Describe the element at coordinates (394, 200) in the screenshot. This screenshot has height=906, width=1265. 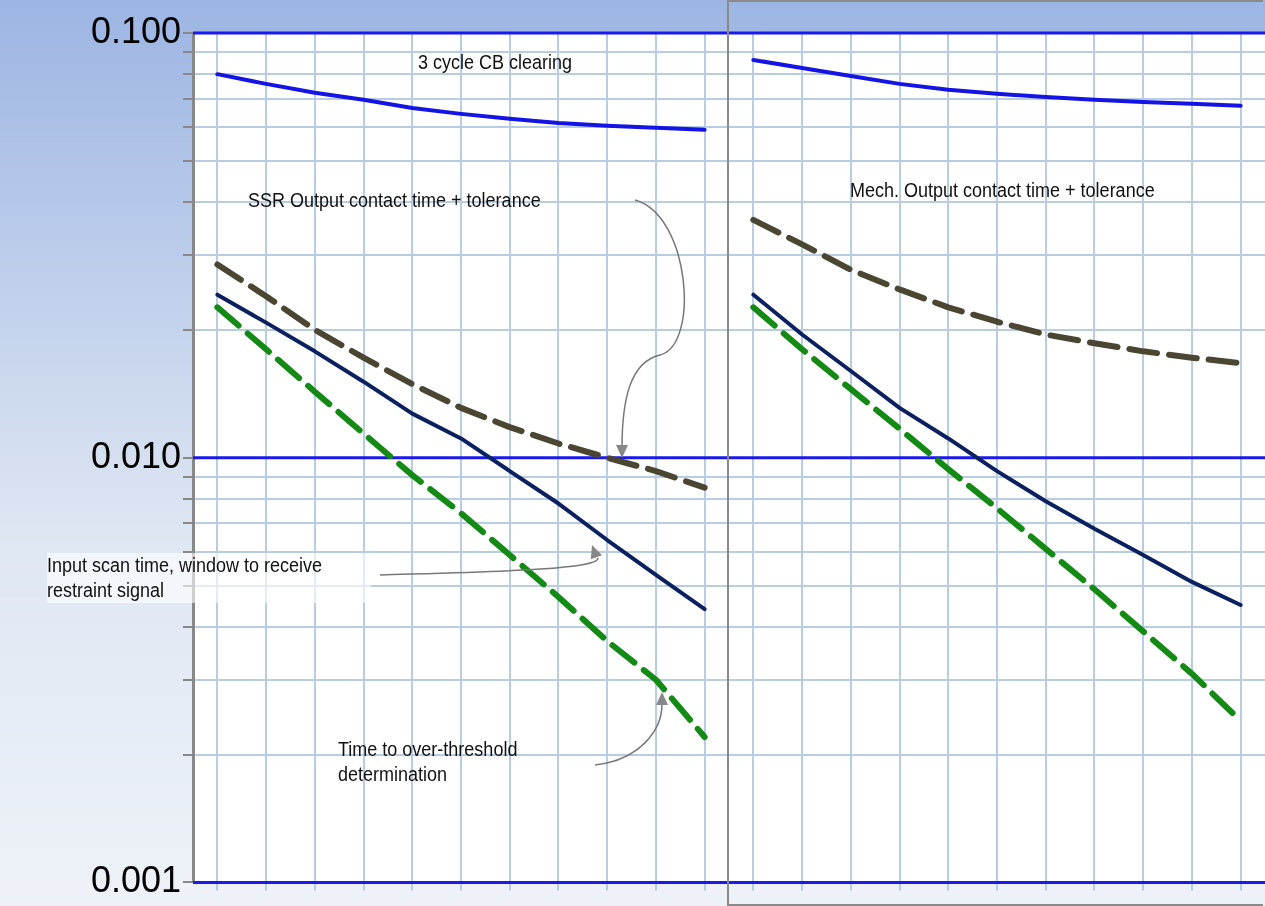
I see `annotation: SSR Output contact time + tolerance` at that location.